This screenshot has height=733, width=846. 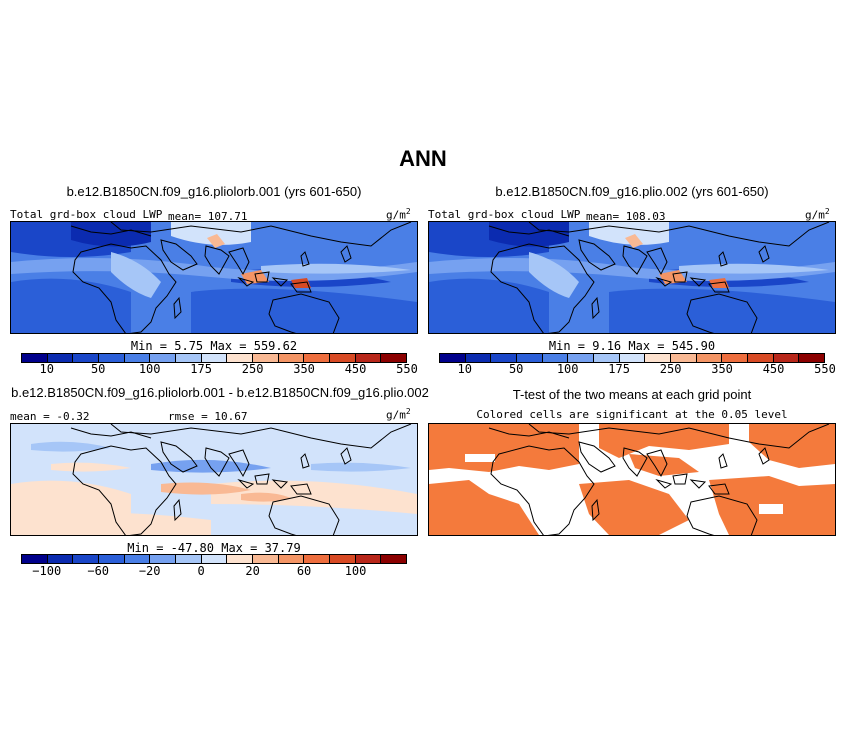 What do you see at coordinates (304, 571) in the screenshot?
I see `colorbar-tick-label: 60` at bounding box center [304, 571].